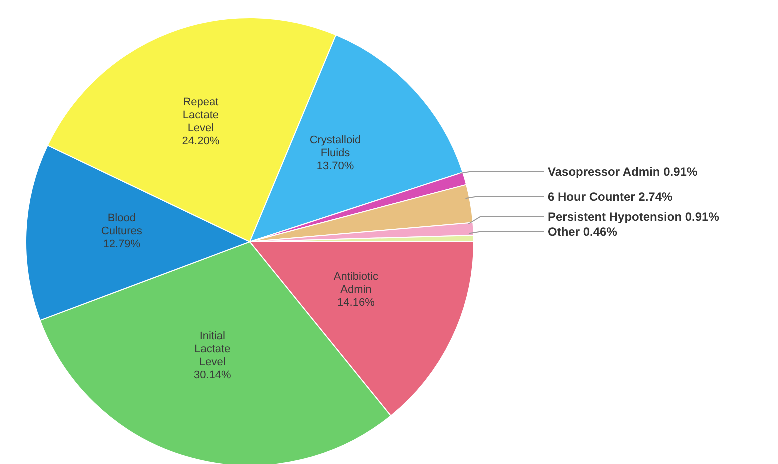 This screenshot has width=778, height=464. Describe the element at coordinates (201, 115) in the screenshot. I see `slice-label: Repeat Lactate Level` at that location.